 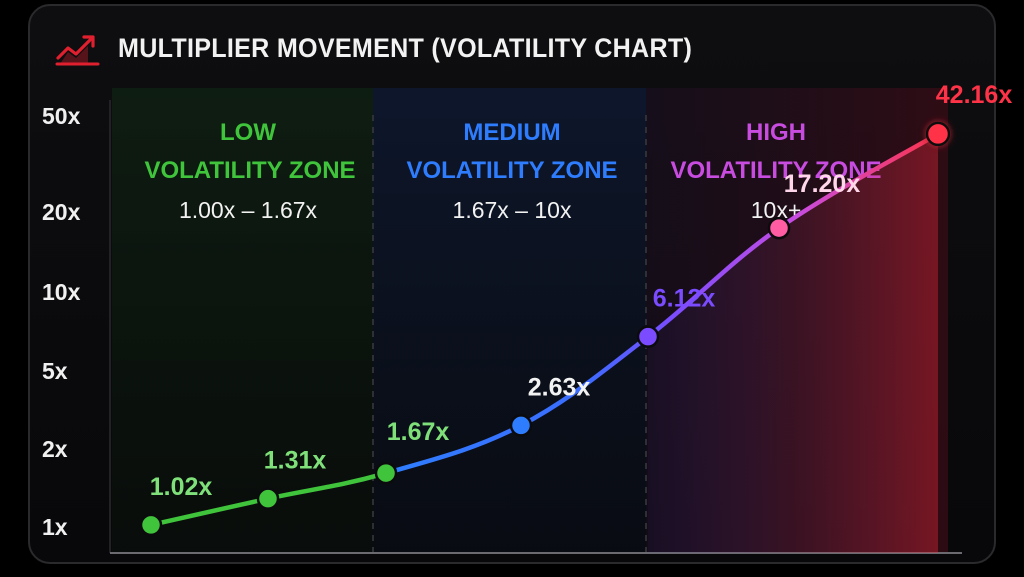 I want to click on y-tick-label: 50x, so click(x=61, y=116).